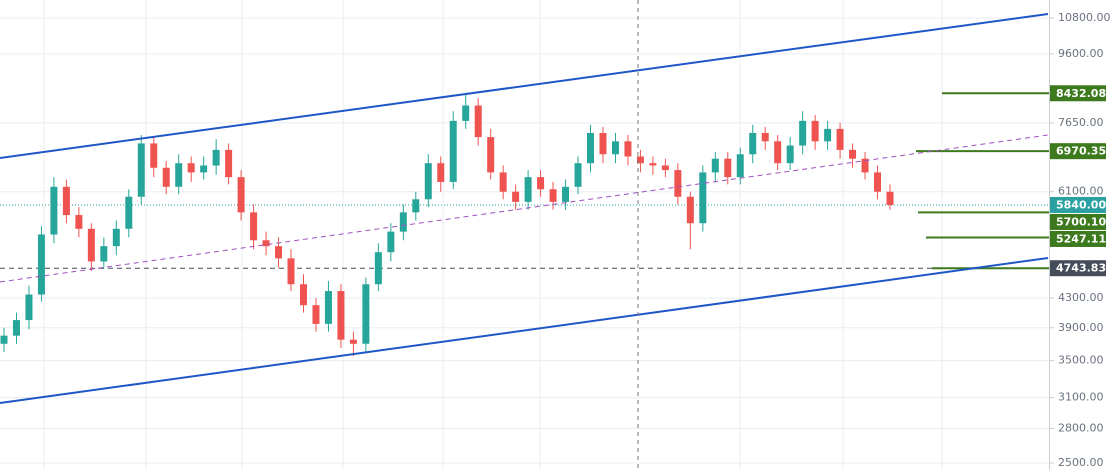 This screenshot has width=1118, height=470. Describe the element at coordinates (1081, 428) in the screenshot. I see `y-tick-label: 2800.00` at that location.